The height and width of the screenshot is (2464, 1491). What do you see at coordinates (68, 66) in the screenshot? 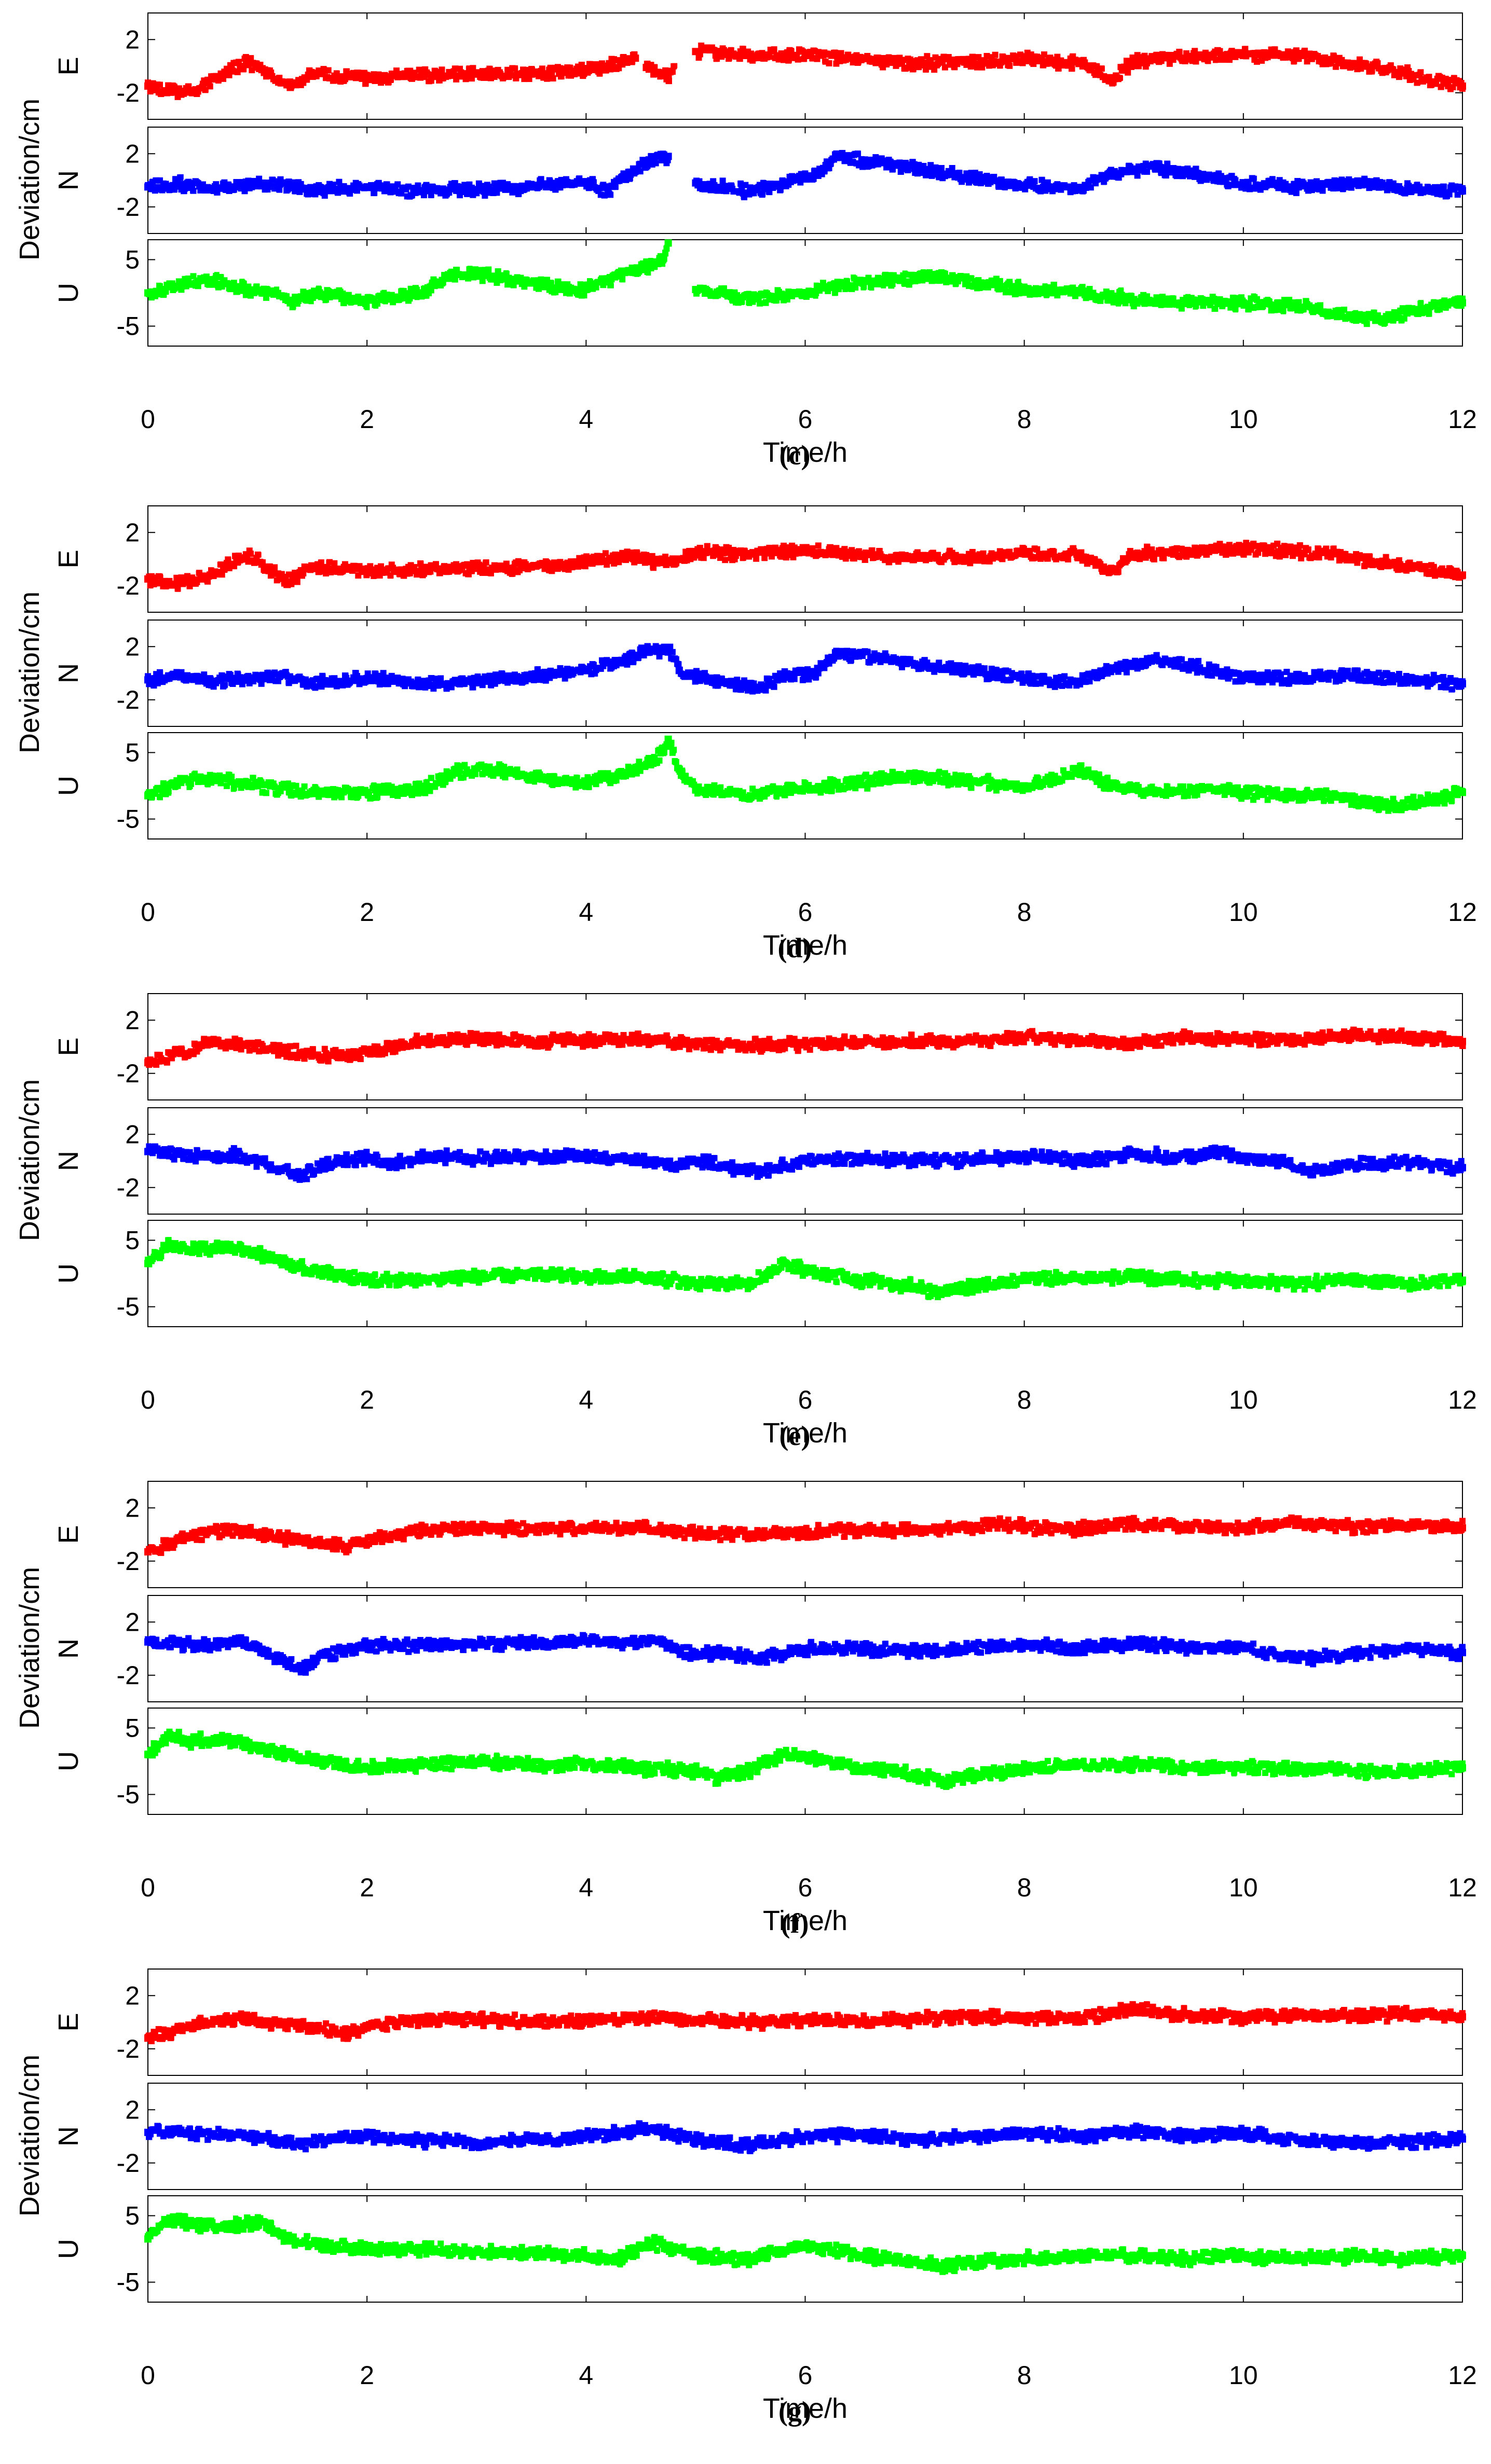
I see `series-label-e: E` at bounding box center [68, 66].